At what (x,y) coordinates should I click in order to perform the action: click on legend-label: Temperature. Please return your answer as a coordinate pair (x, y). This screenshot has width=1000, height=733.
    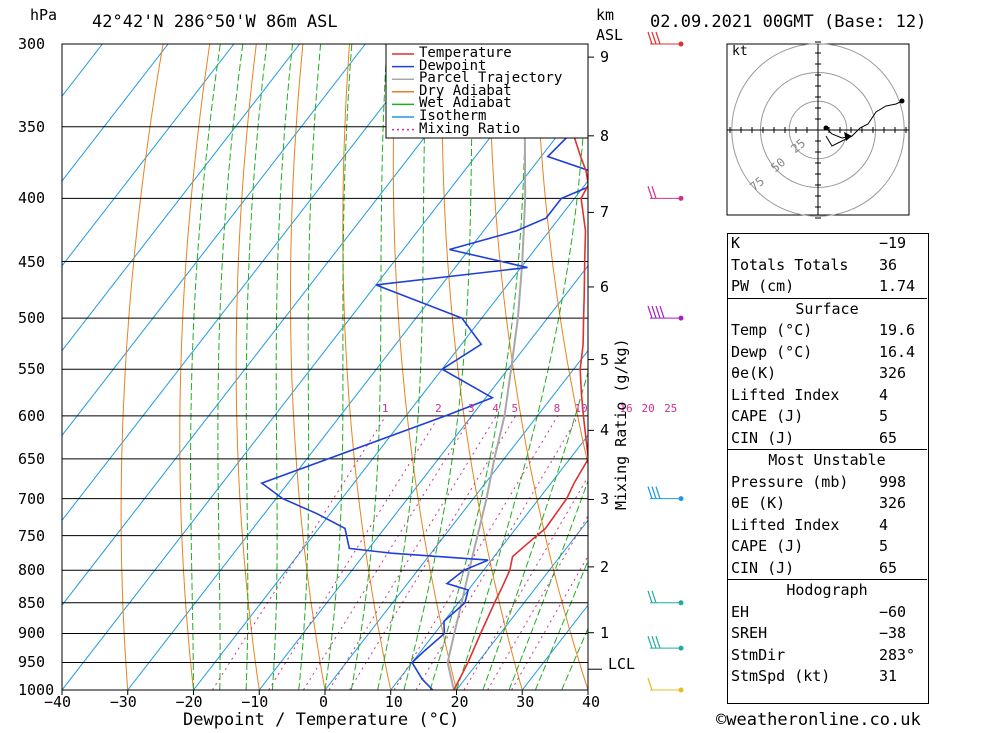
    Looking at the image, I should click on (465, 53).